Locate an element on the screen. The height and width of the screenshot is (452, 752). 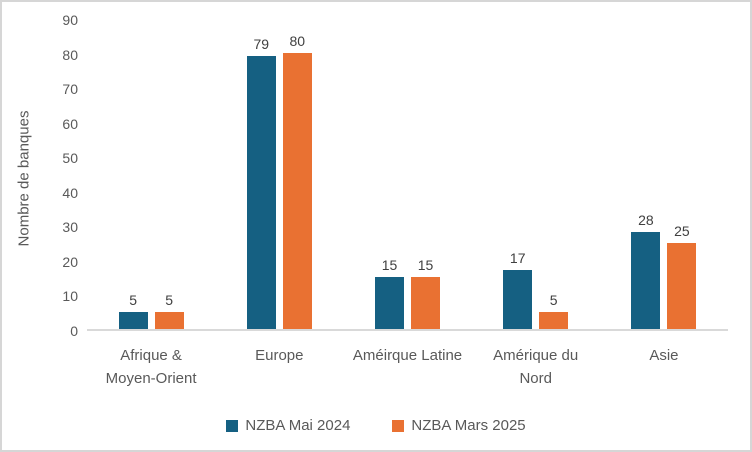
bar-group: 15 15 is located at coordinates (407, 174).